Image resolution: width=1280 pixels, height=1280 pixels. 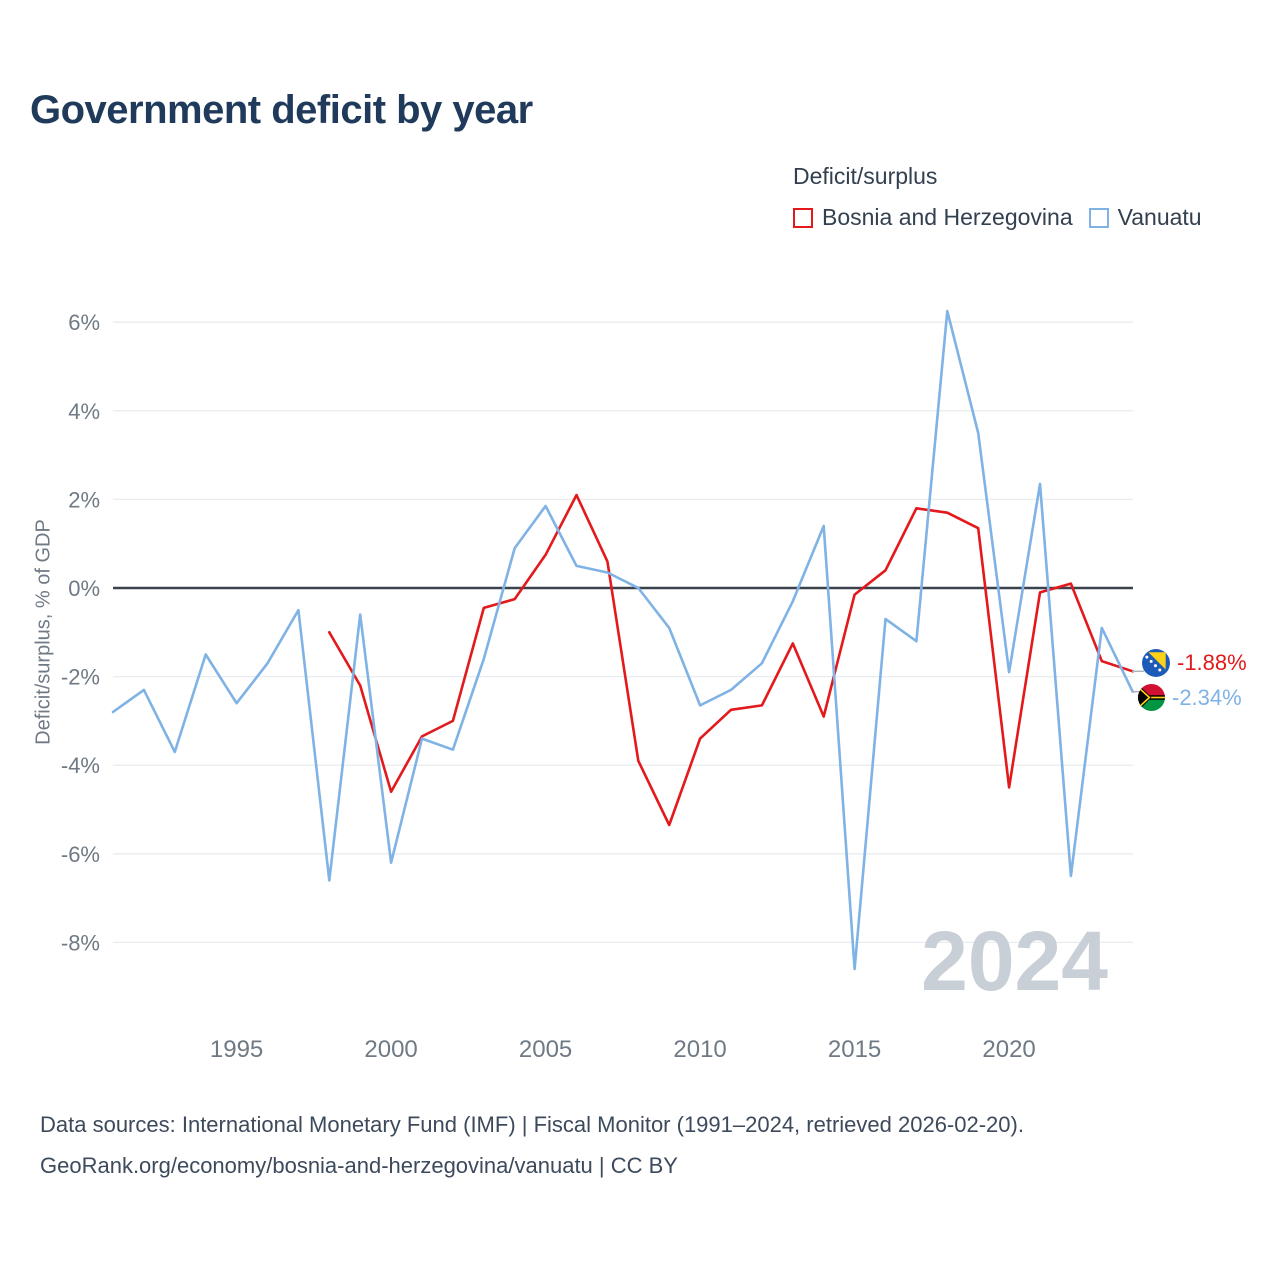 I want to click on svg-text: 1995, so click(x=236, y=1049).